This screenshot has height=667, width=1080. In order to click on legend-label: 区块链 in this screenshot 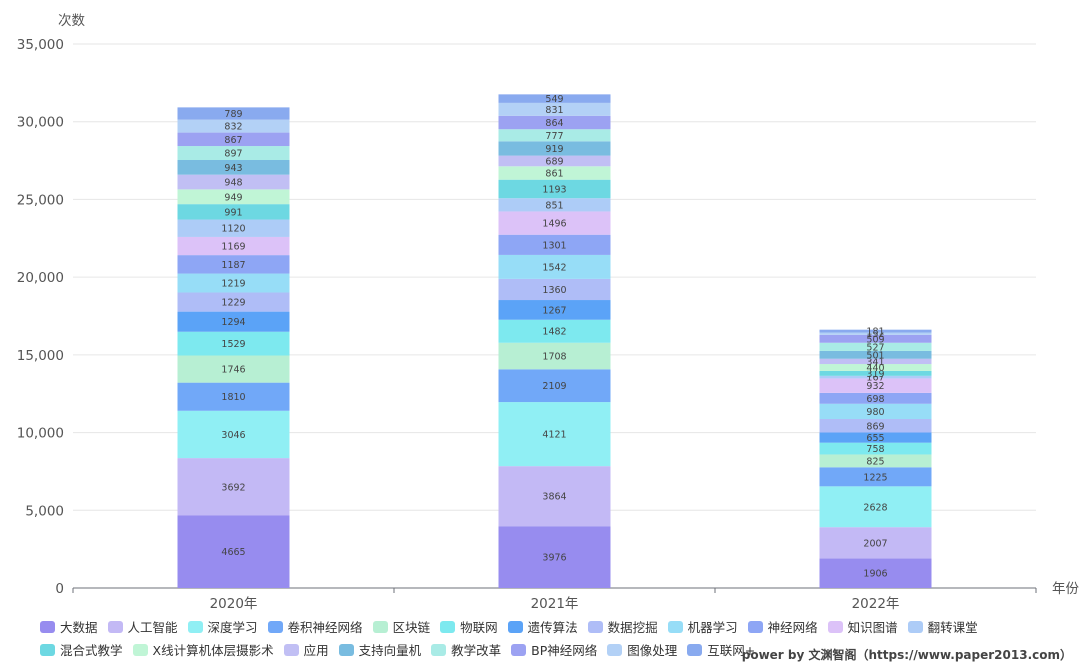, I will do `click(411, 627)`.